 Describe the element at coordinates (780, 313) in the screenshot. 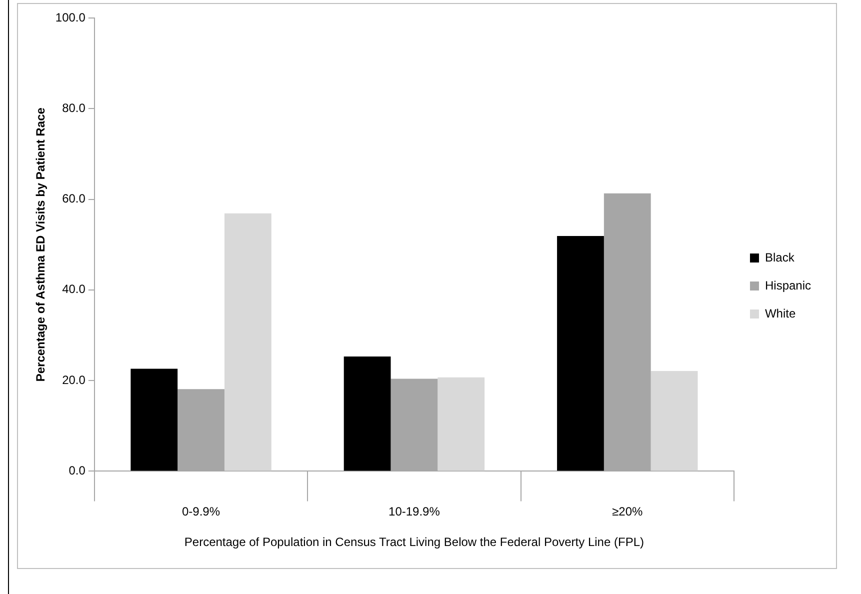

I see `legend-label: White` at that location.